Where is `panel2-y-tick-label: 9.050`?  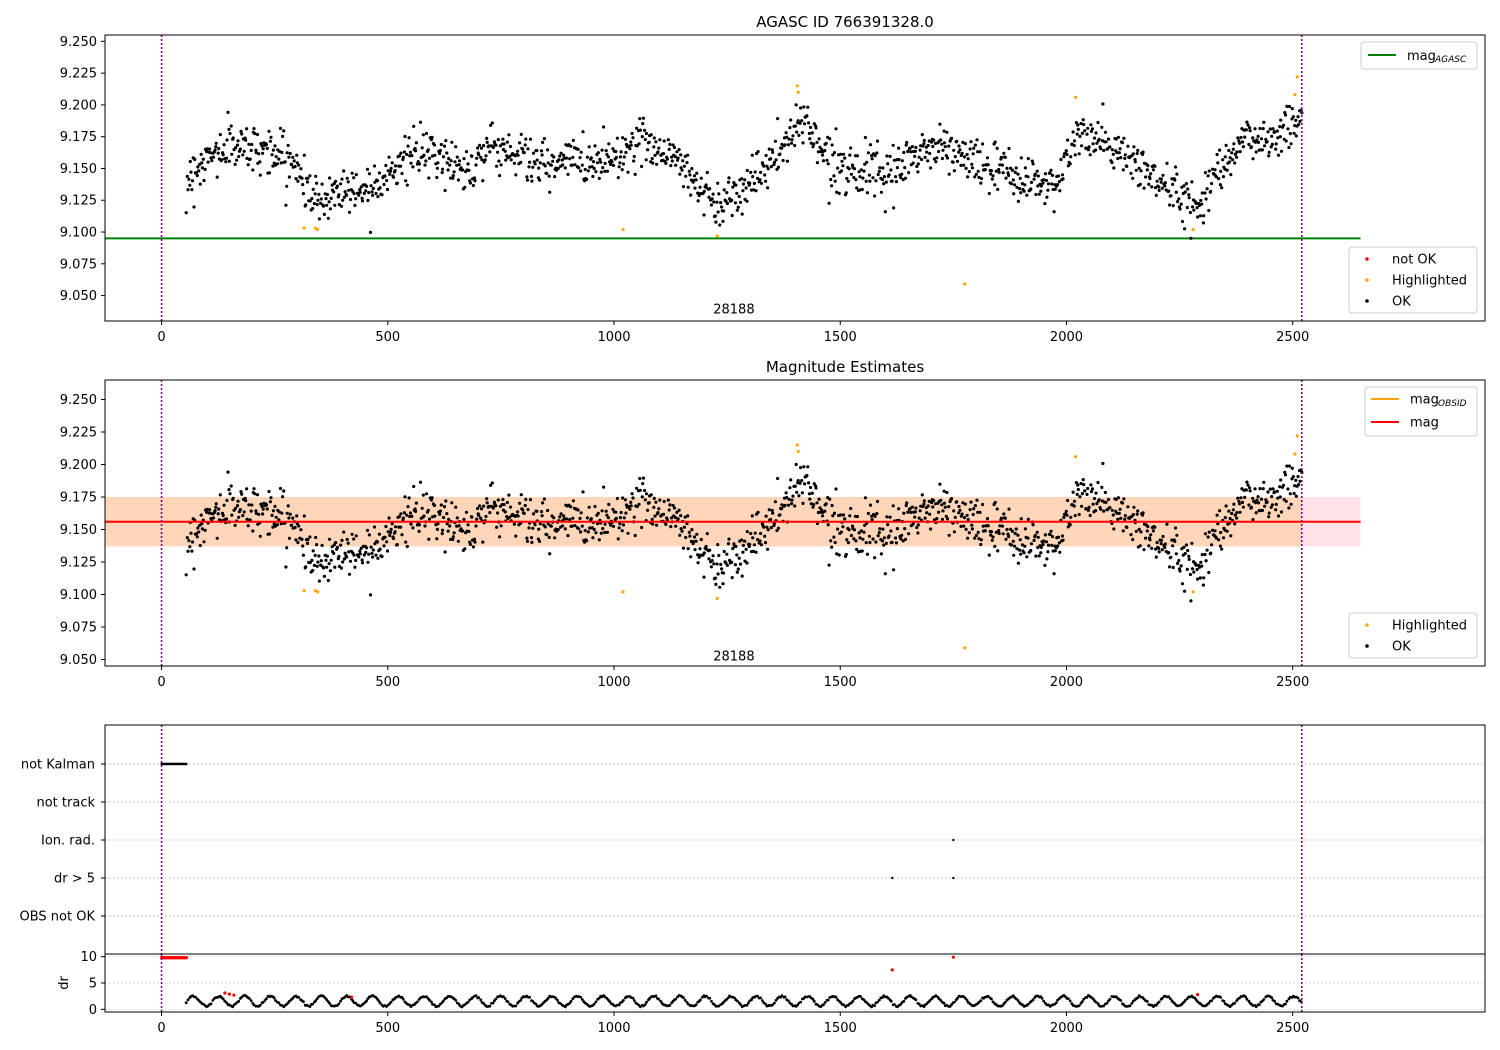 panel2-y-tick-label: 9.050 is located at coordinates (78, 660).